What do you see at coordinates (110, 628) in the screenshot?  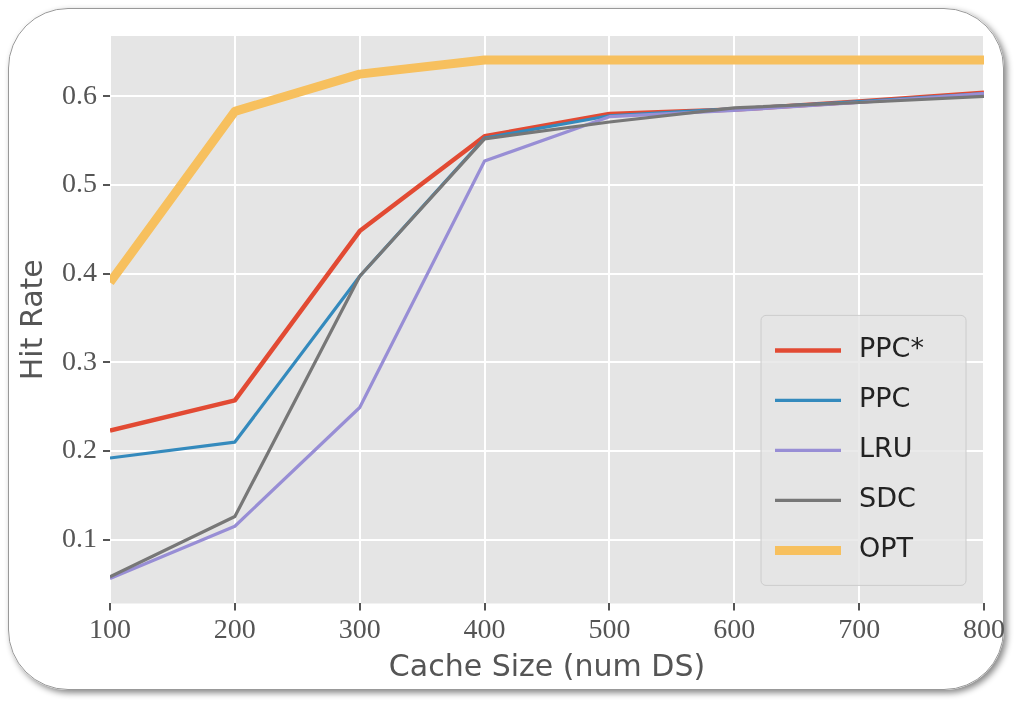 I see `x-tick-label: 100` at bounding box center [110, 628].